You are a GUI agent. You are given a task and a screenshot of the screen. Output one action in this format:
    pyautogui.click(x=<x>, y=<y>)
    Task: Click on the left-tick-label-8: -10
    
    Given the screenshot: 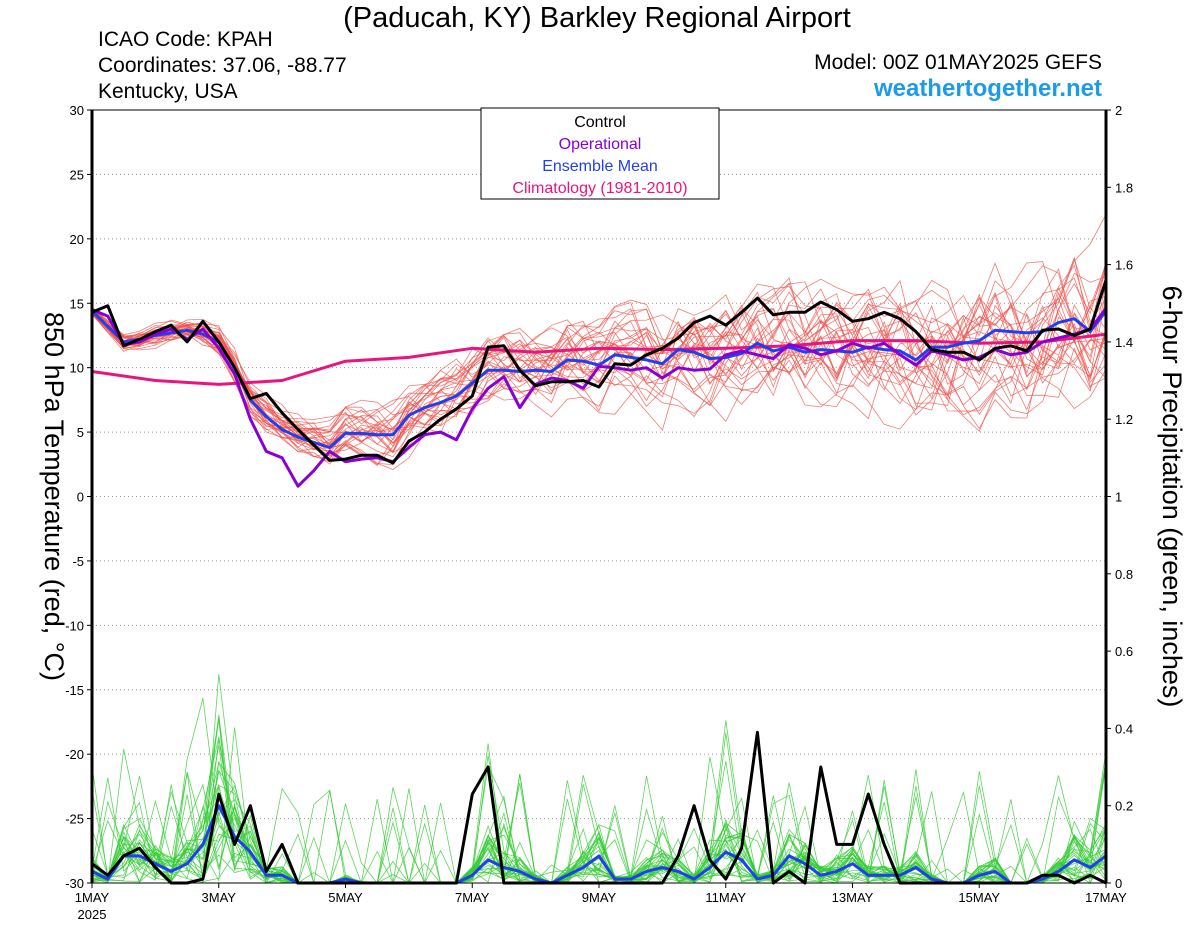 What is the action you would take?
    pyautogui.click(x=74, y=625)
    